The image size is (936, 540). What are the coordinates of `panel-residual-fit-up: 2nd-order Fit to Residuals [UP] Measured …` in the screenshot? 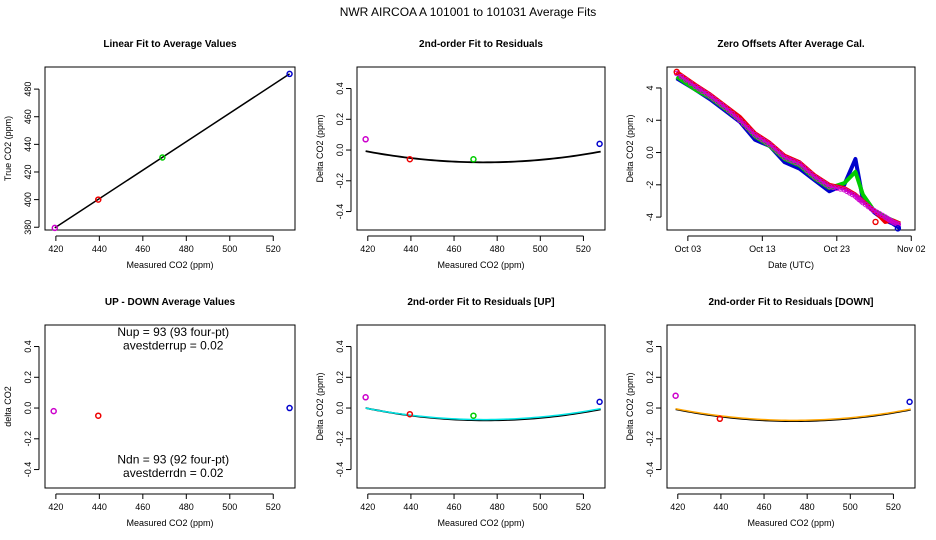 It's located at (460, 412).